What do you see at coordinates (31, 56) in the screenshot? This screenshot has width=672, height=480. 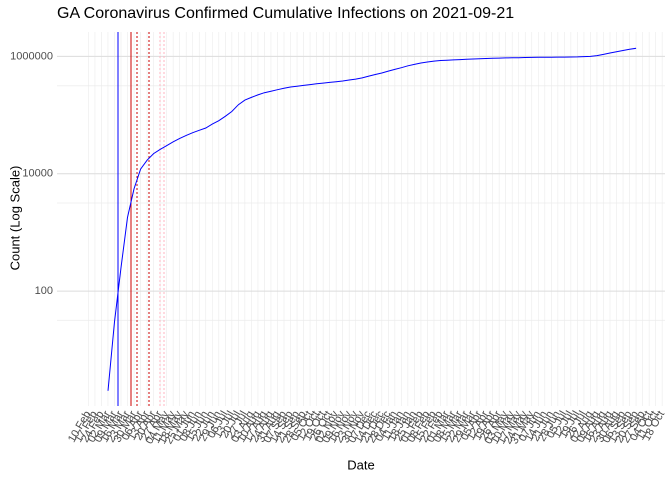 I see `y-tick-label: 1000000` at bounding box center [31, 56].